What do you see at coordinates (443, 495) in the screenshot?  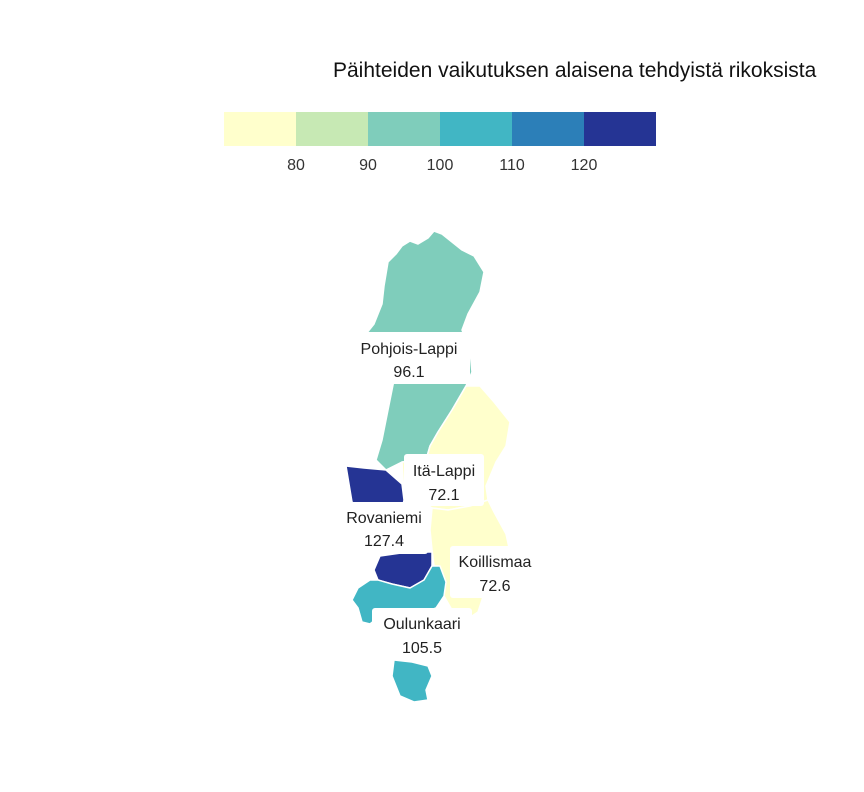 I see `region-value-label: 72.1` at bounding box center [443, 495].